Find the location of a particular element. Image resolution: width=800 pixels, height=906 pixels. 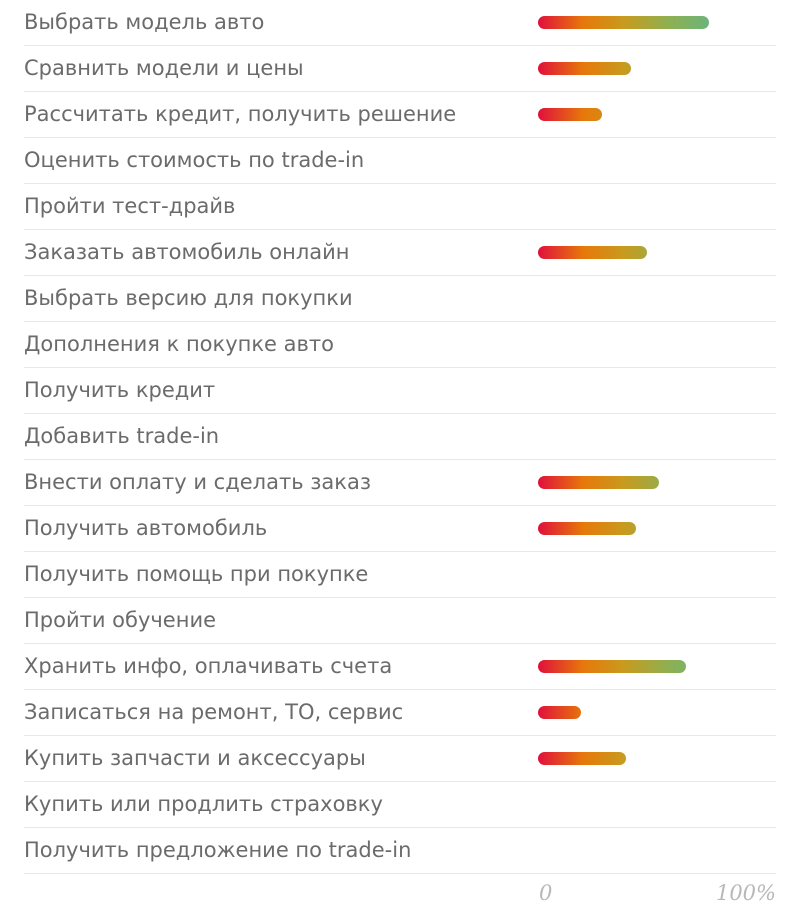

category-label: Добавить trade-in is located at coordinates (122, 436).